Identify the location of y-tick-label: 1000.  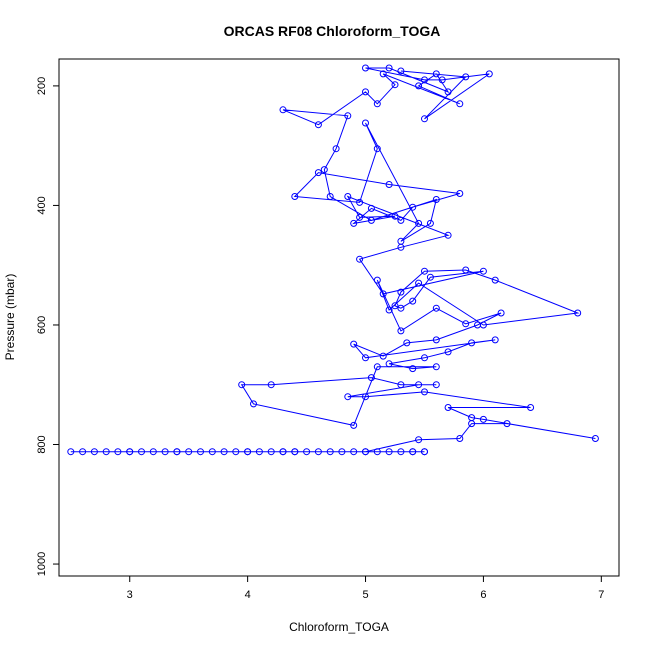
(42, 564).